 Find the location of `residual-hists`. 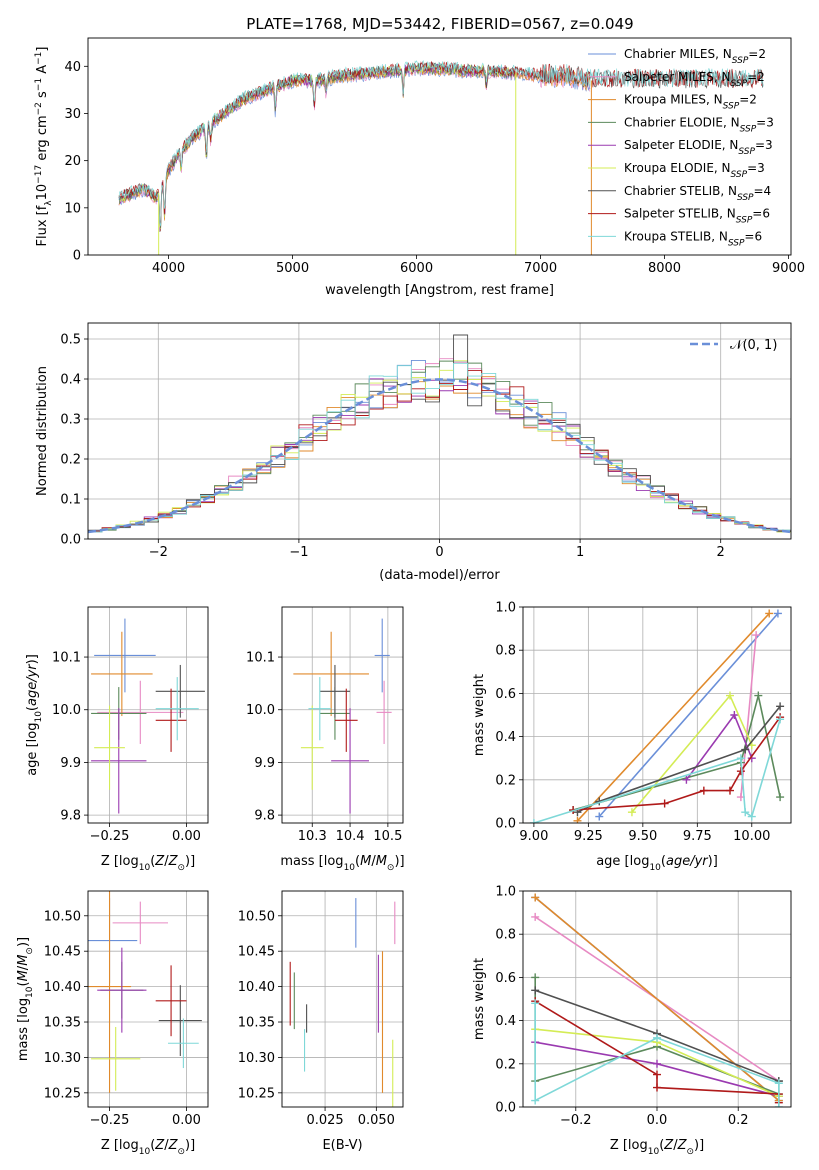

residual-hists is located at coordinates (439, 434).